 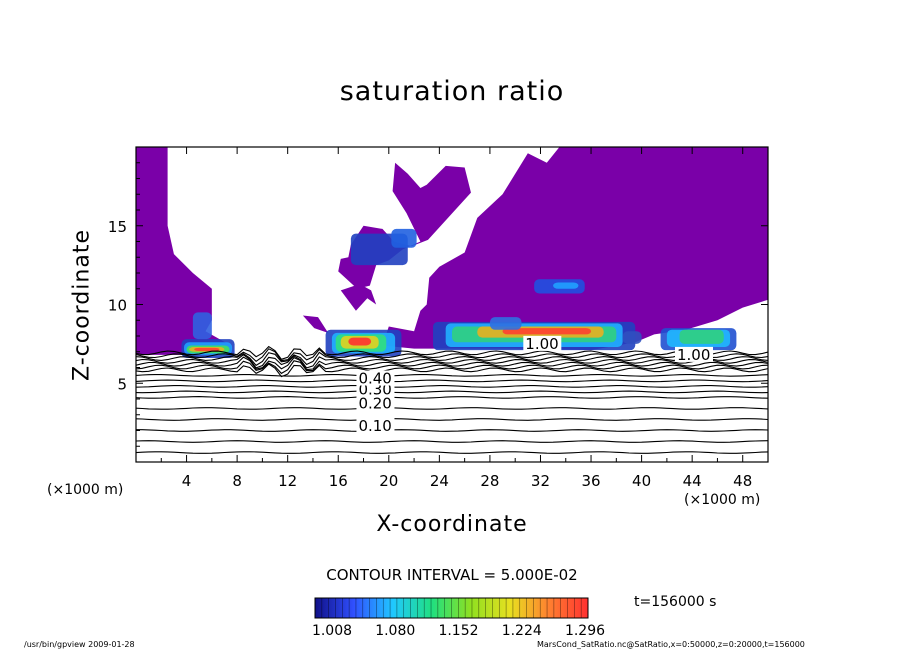 What do you see at coordinates (692, 481) in the screenshot?
I see `x-tick-label: 44` at bounding box center [692, 481].